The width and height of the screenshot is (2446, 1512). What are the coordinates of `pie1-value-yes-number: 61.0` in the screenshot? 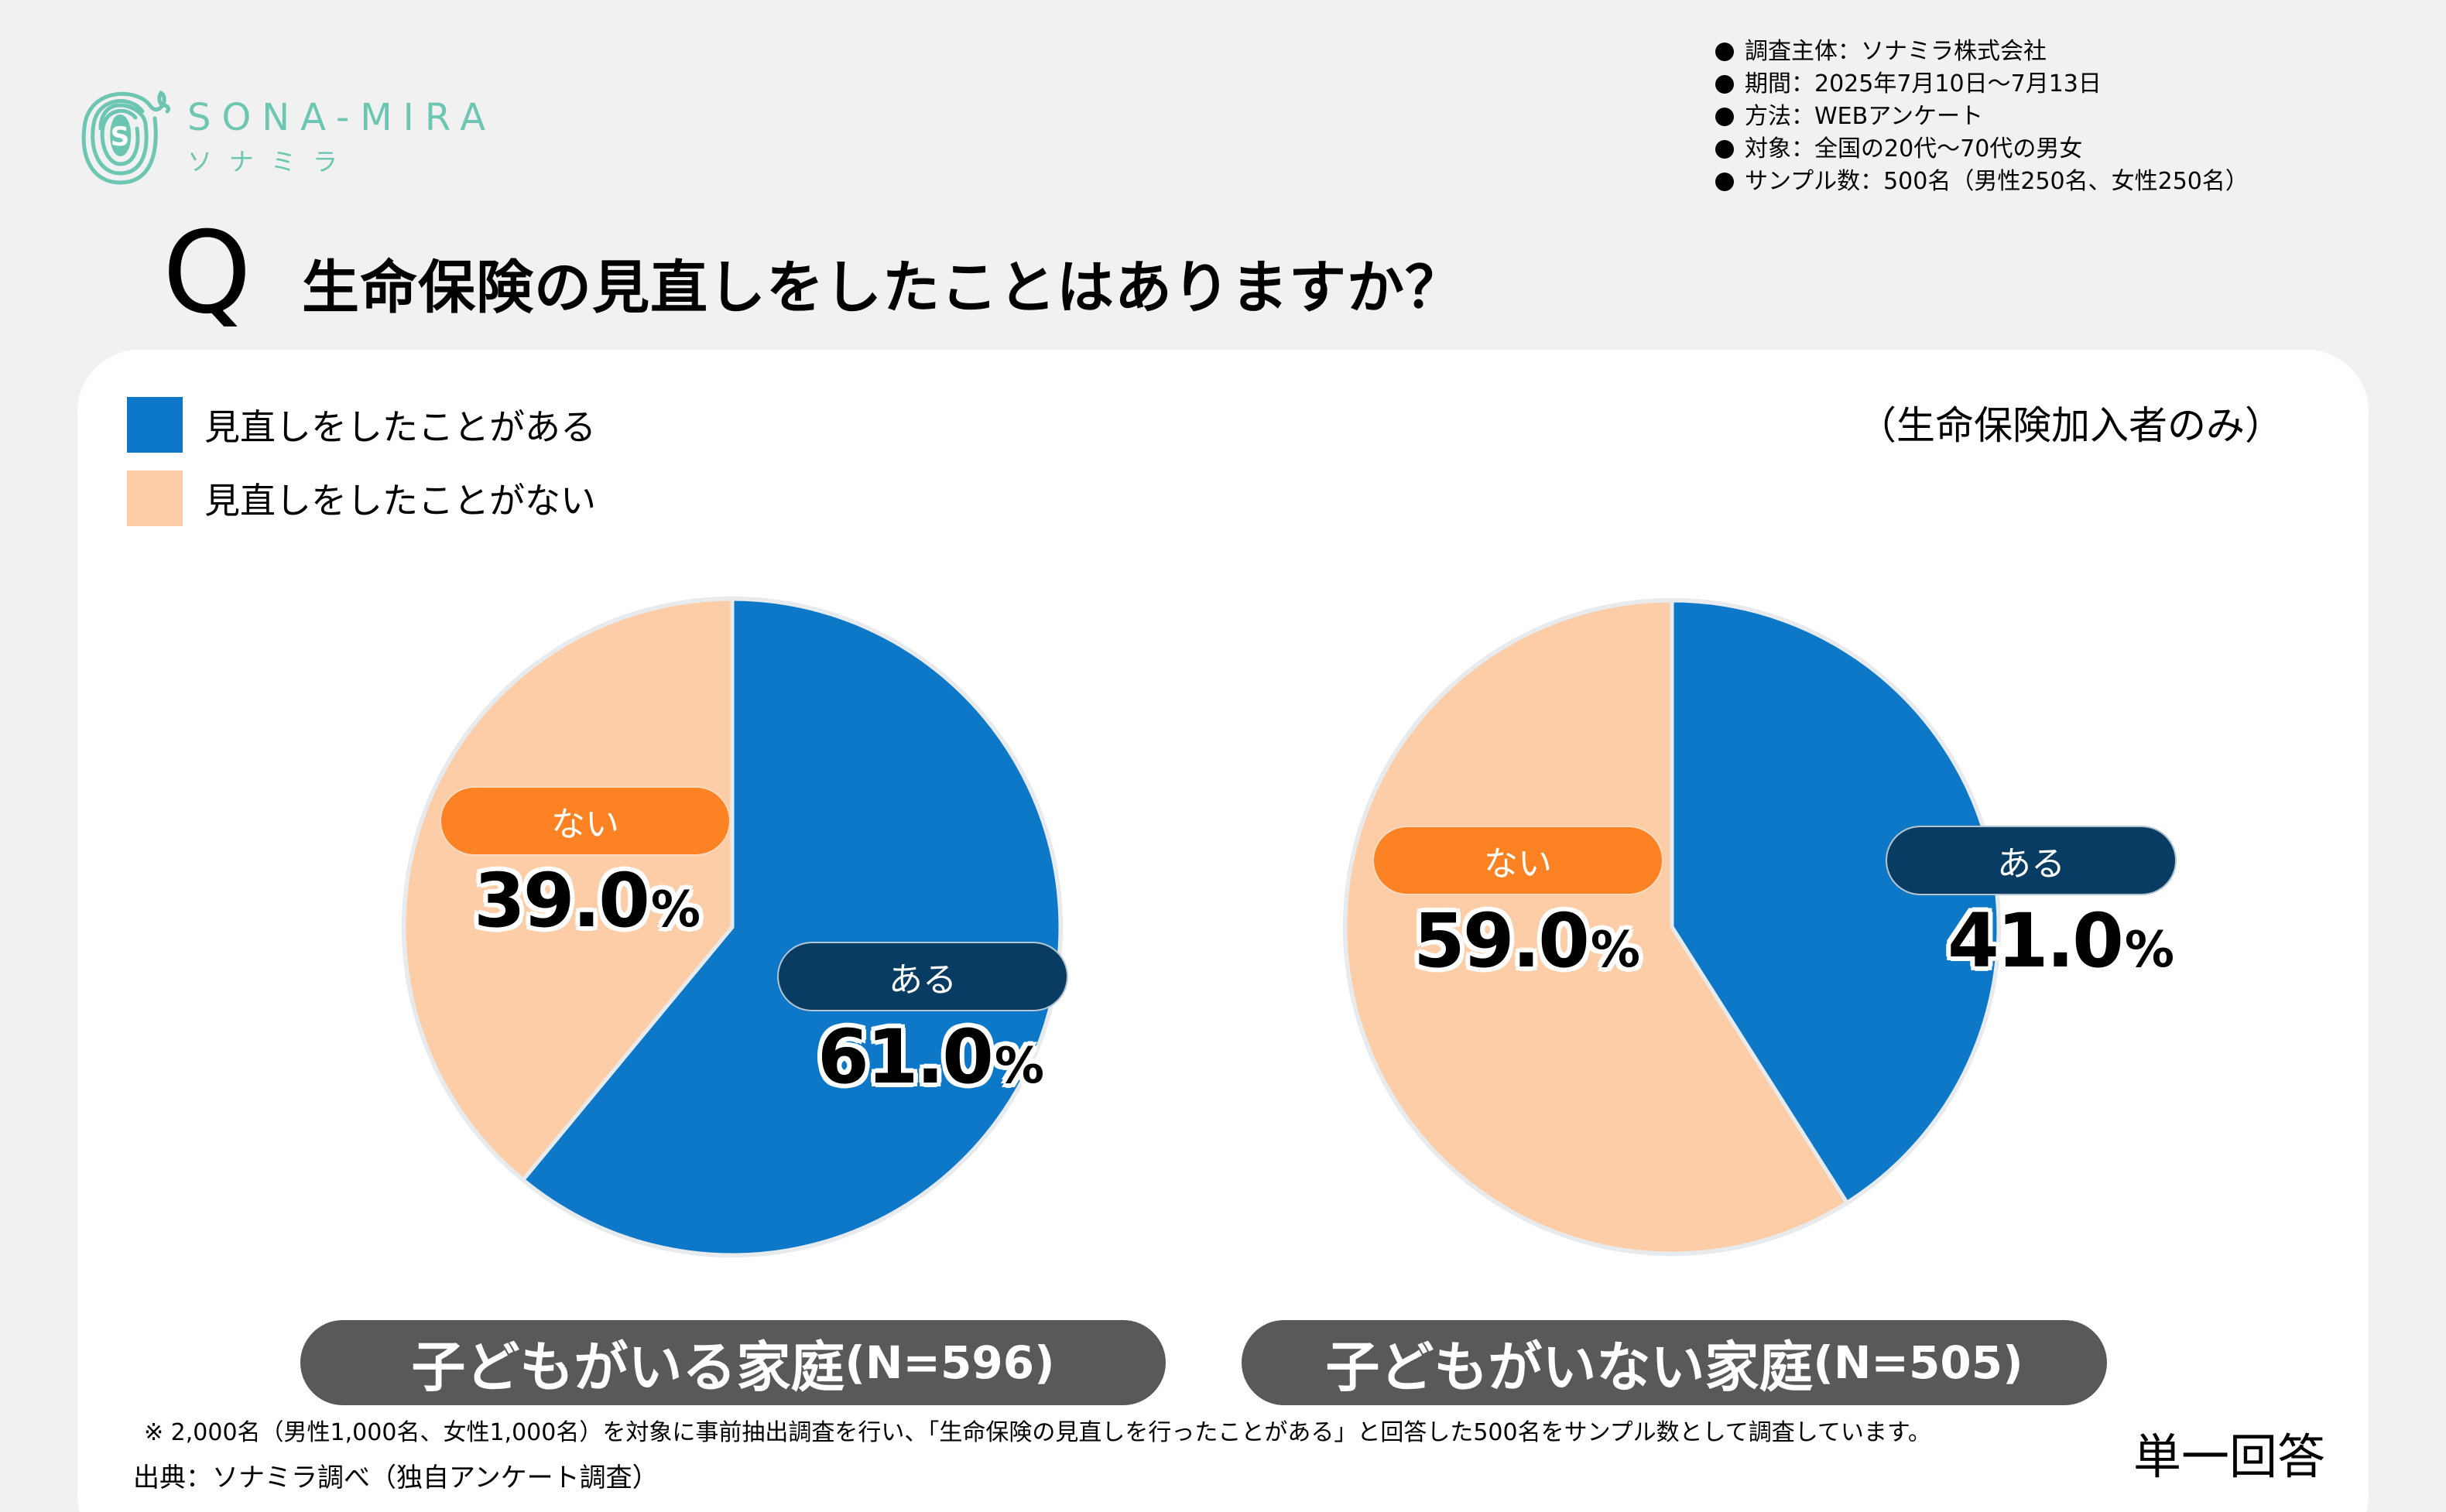 It's located at (905, 1057).